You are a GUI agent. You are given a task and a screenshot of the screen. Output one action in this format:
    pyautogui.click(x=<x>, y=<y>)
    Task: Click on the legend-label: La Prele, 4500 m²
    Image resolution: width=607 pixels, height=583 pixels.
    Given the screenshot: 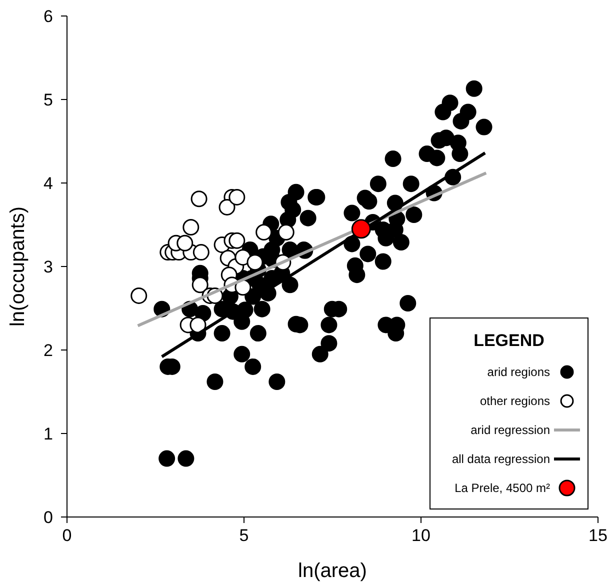 What is the action you would take?
    pyautogui.click(x=502, y=488)
    